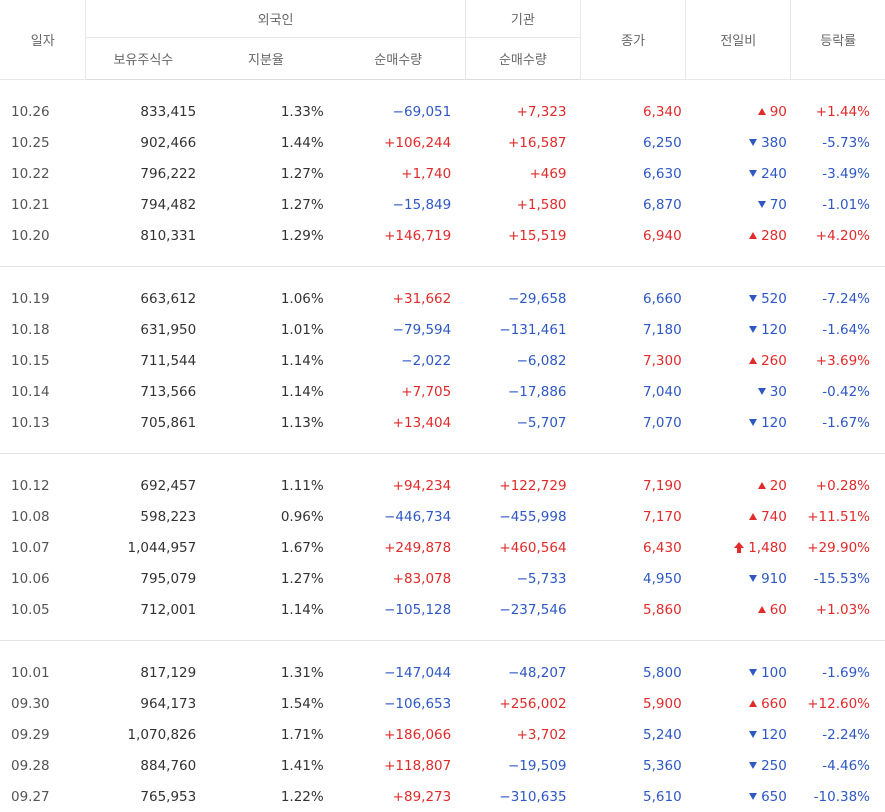 This screenshot has height=812, width=885. I want to click on header-close: 종가, so click(633, 40).